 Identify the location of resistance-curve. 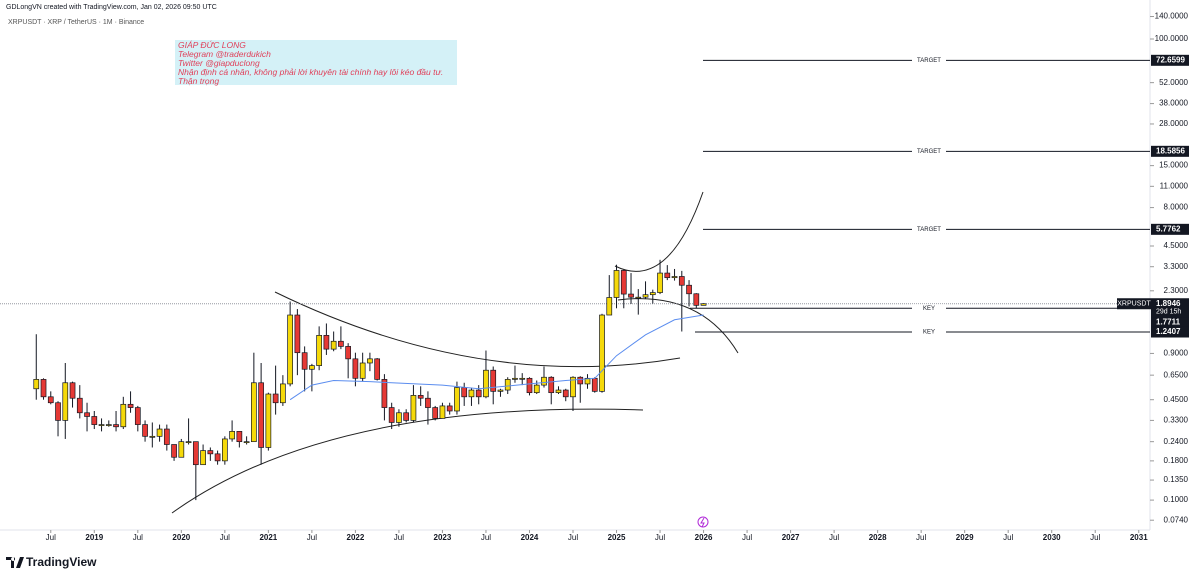
(477, 329).